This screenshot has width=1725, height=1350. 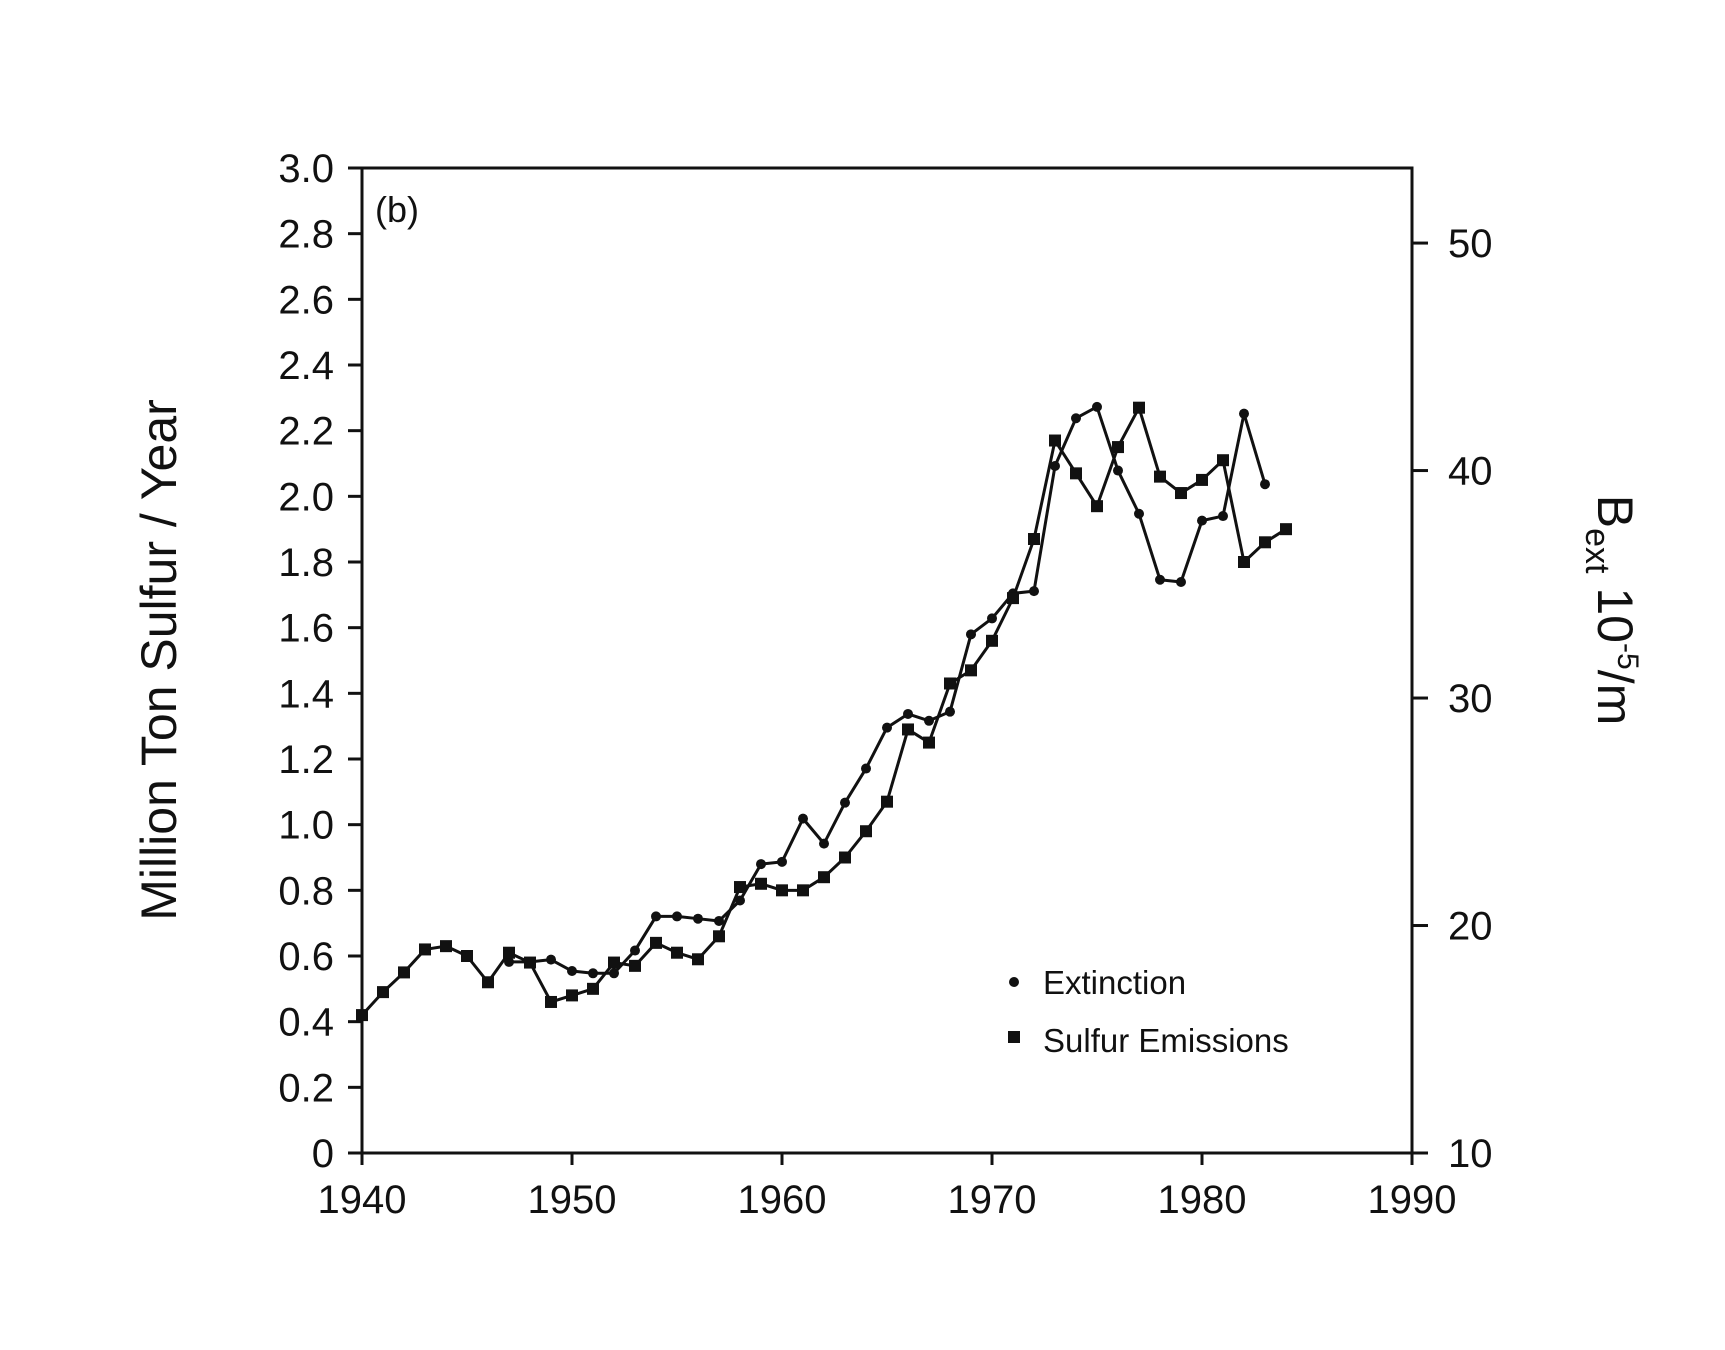 What do you see at coordinates (1114, 982) in the screenshot?
I see `legend-label-extinction: Extinction` at bounding box center [1114, 982].